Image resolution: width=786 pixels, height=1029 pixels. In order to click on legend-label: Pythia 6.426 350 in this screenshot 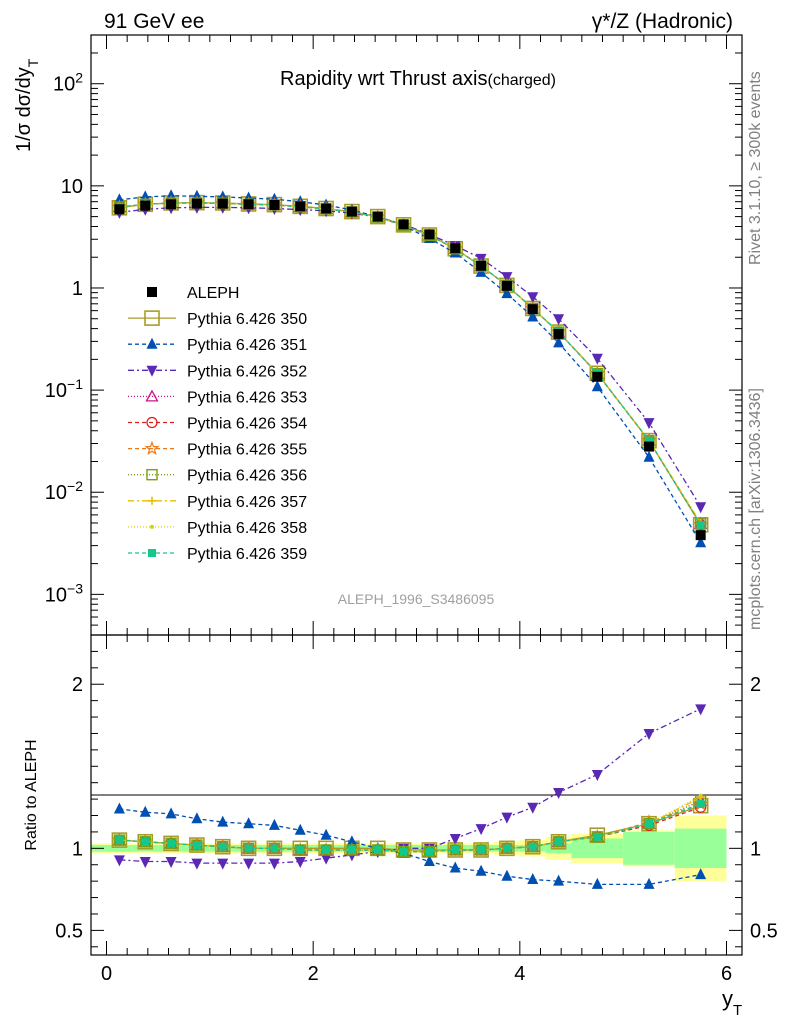, I will do `click(247, 319)`.